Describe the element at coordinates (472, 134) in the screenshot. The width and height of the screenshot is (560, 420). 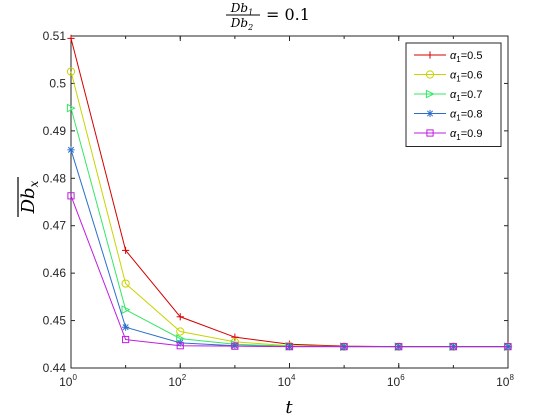
I see `legend-value: =0.9` at that location.